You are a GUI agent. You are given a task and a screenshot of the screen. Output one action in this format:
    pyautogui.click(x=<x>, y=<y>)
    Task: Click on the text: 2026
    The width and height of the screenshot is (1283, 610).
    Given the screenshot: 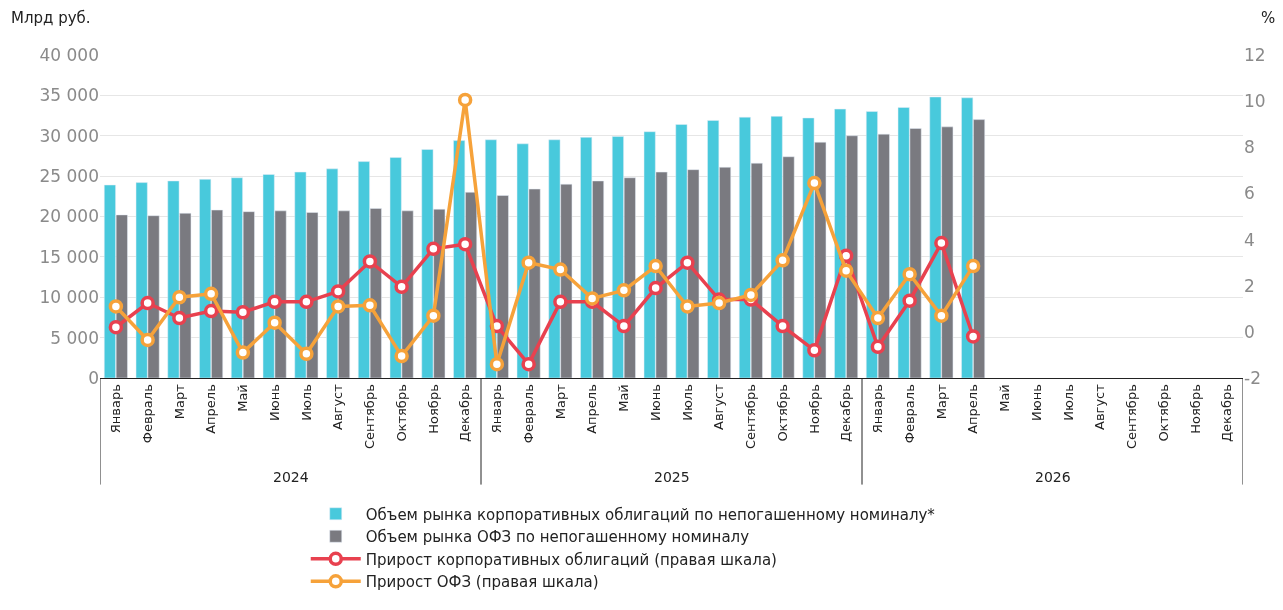 What is the action you would take?
    pyautogui.click(x=1053, y=477)
    